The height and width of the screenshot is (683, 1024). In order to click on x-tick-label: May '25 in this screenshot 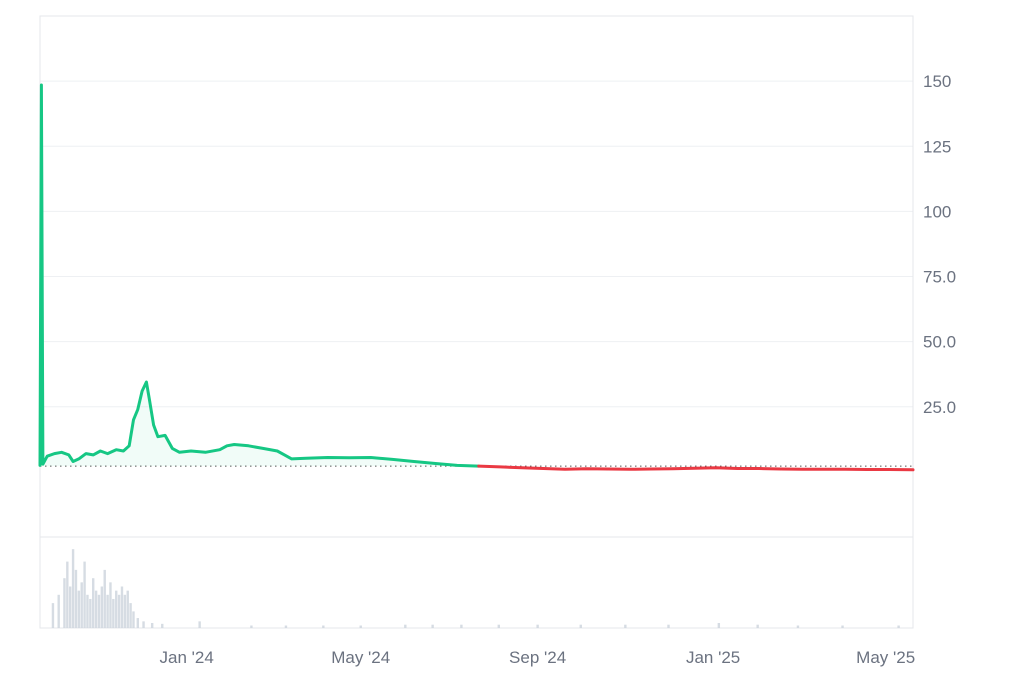, I will do `click(885, 657)`.